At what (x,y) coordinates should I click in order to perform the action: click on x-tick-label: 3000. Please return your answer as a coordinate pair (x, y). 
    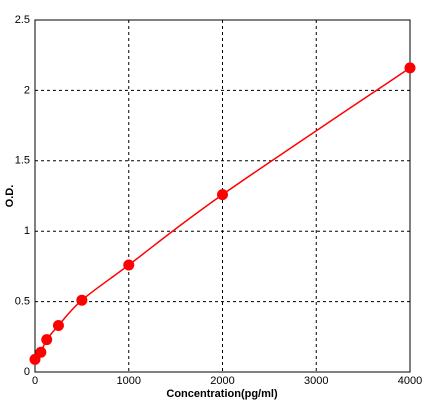
    Looking at the image, I should click on (316, 381).